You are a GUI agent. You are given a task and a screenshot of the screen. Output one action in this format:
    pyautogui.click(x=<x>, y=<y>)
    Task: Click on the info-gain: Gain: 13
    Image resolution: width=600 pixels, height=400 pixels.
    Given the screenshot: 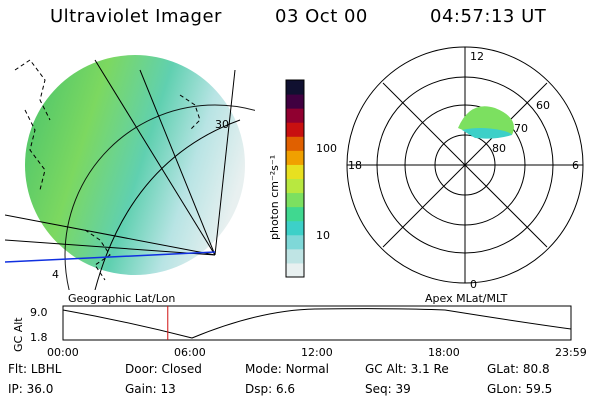 What is the action you would take?
    pyautogui.click(x=150, y=389)
    